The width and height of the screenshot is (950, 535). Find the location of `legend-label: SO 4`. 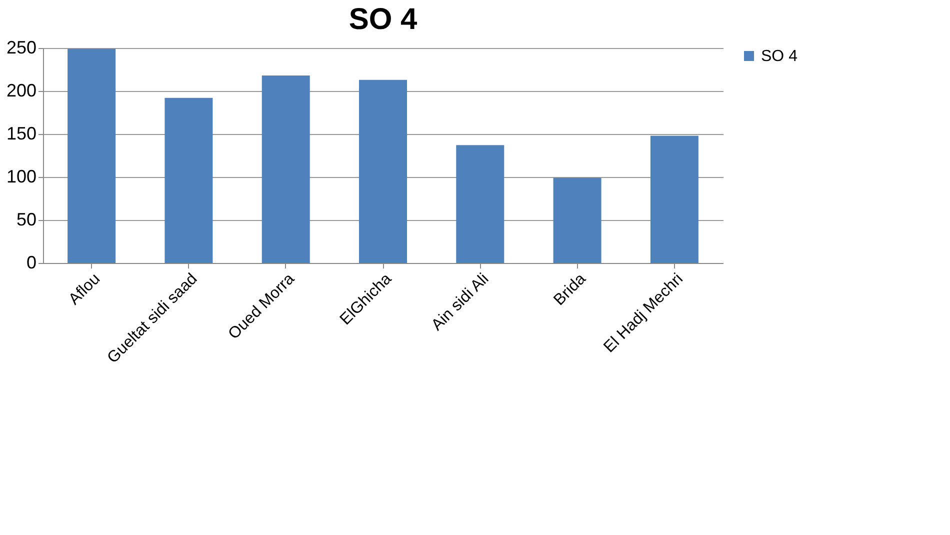

legend-label: SO 4 is located at coordinates (779, 56).